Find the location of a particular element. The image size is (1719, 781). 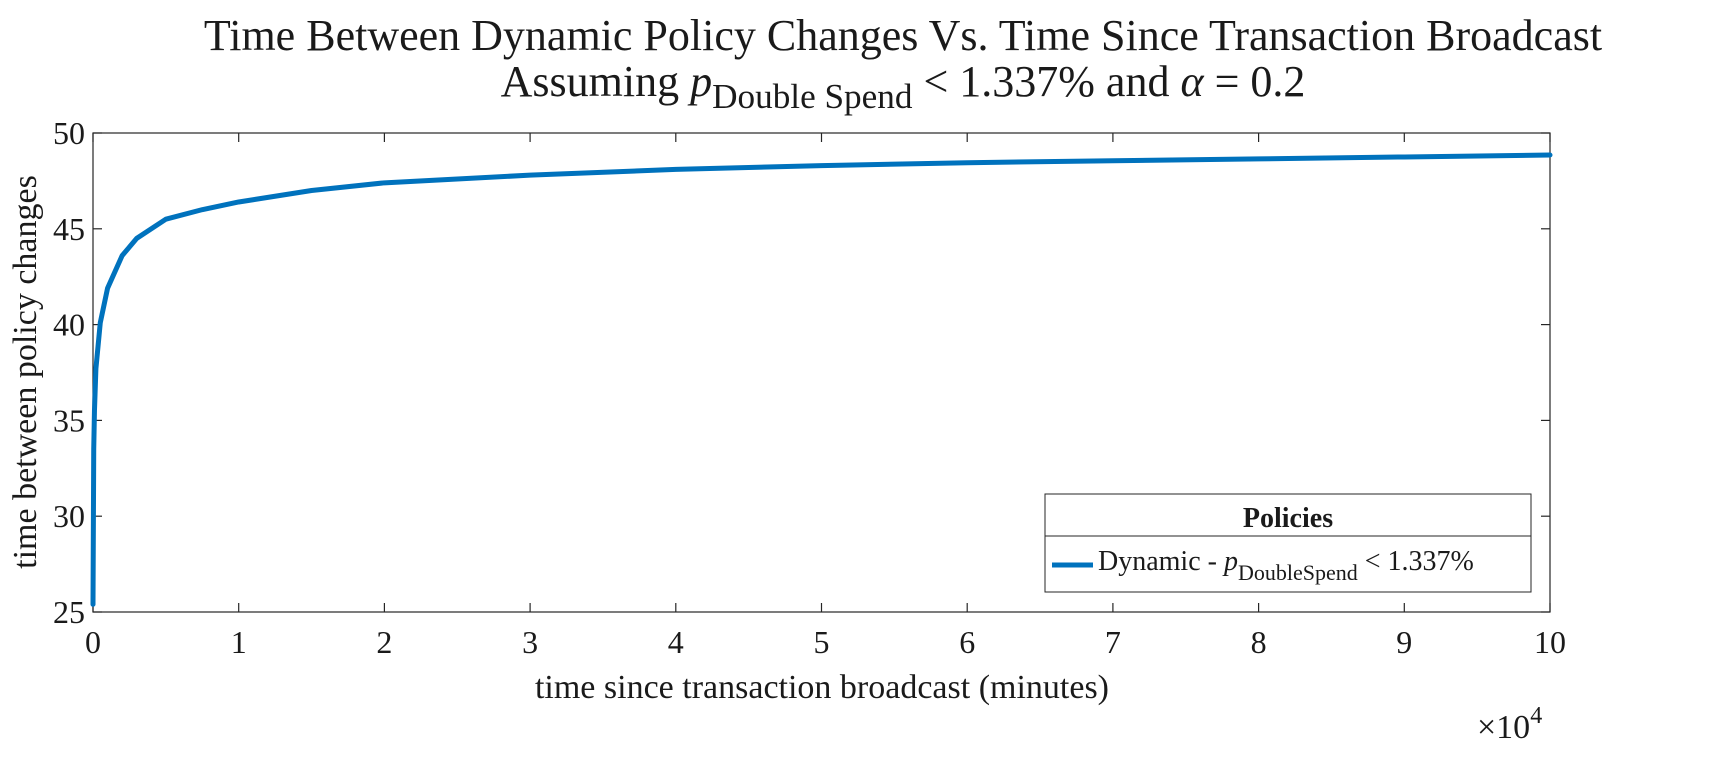

x-exponent-label: ×10⁴ is located at coordinates (1509, 724).